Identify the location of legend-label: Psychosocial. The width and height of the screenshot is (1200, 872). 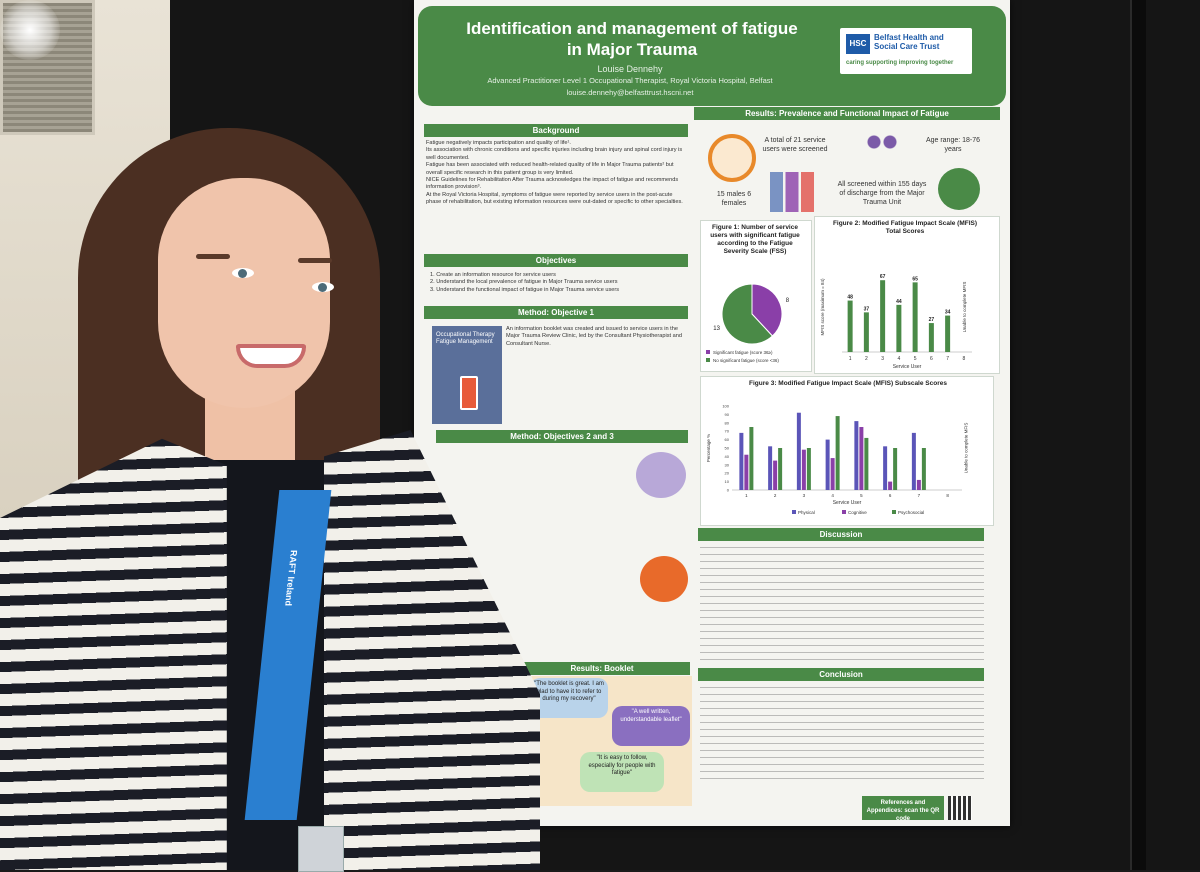
(911, 512).